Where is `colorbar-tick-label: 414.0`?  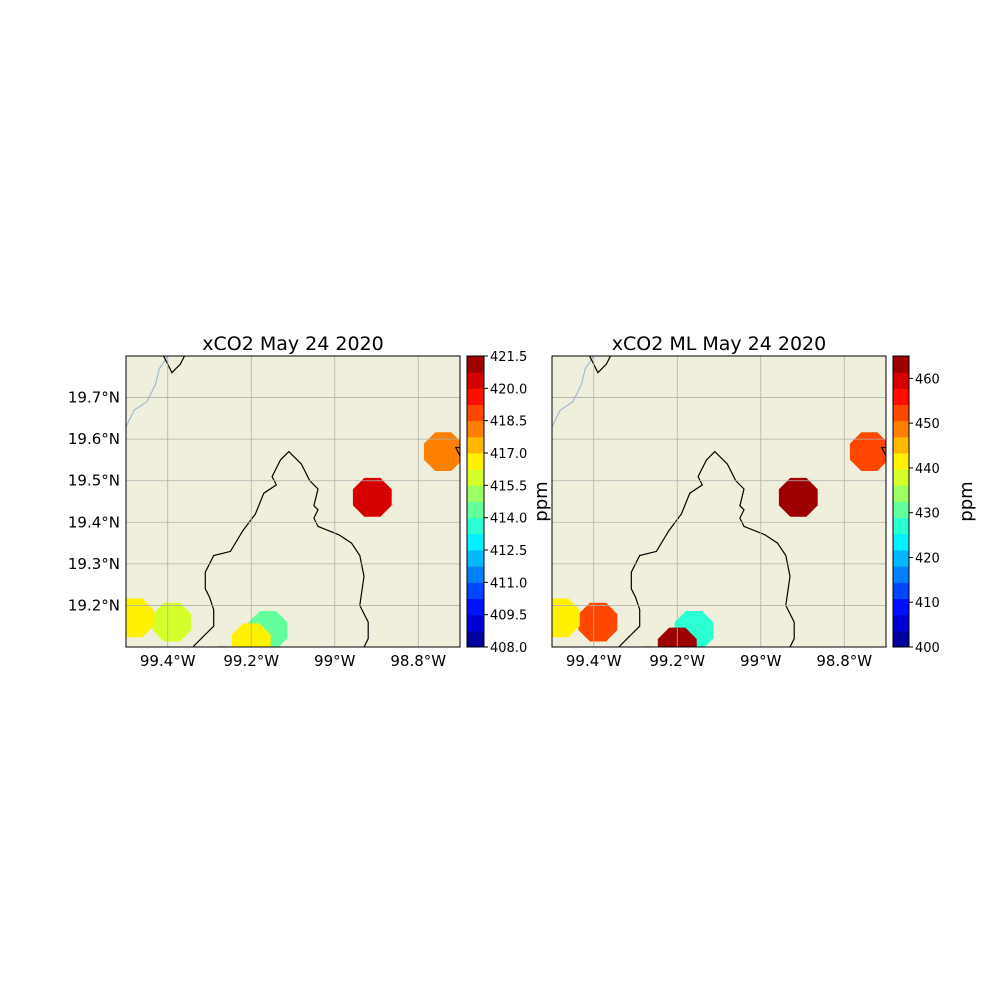
colorbar-tick-label: 414.0 is located at coordinates (508, 519).